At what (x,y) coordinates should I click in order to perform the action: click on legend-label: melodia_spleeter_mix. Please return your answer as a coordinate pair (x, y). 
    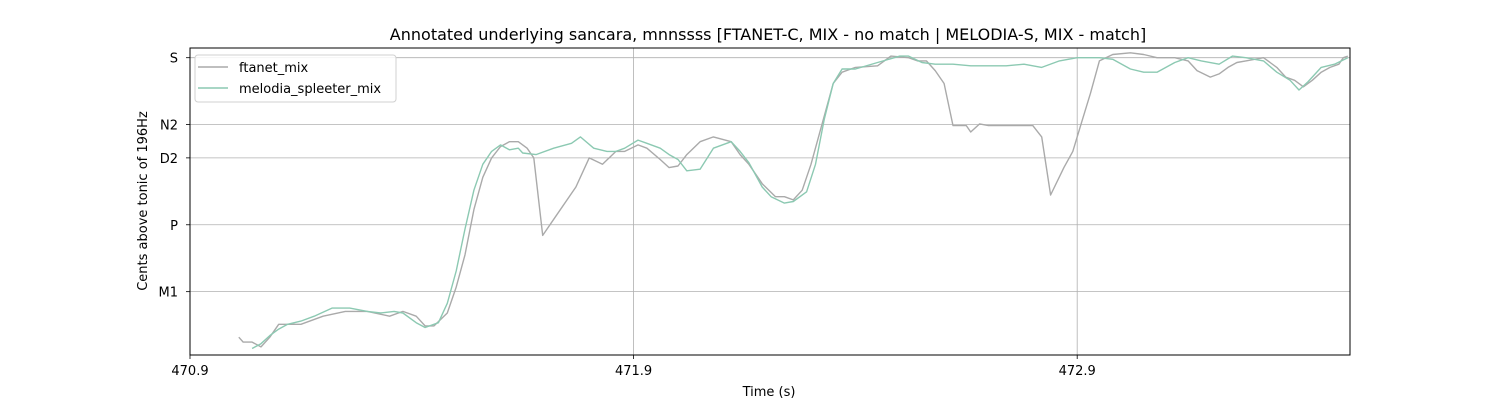
    Looking at the image, I should click on (310, 89).